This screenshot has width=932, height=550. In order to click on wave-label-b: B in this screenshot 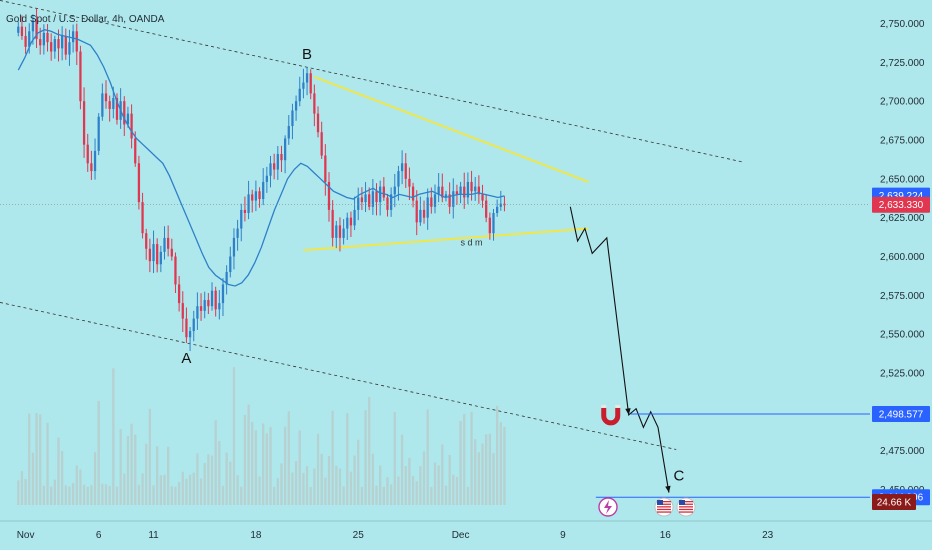, I will do `click(307, 54)`.